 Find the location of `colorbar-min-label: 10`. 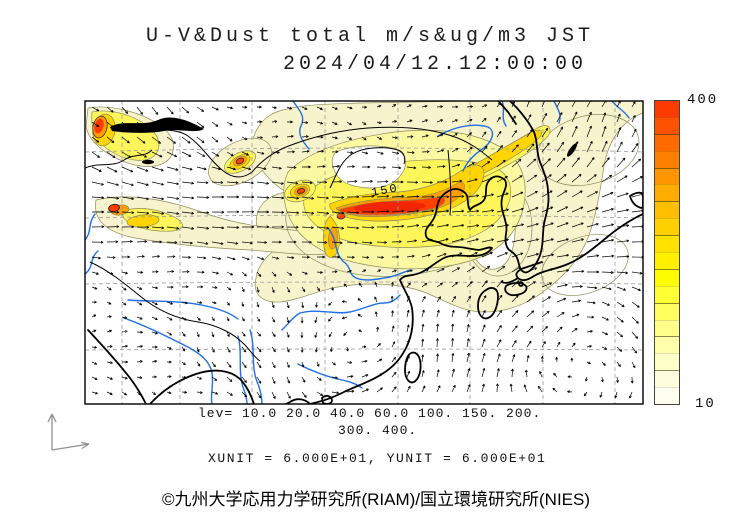

colorbar-min-label: 10 is located at coordinates (705, 404).